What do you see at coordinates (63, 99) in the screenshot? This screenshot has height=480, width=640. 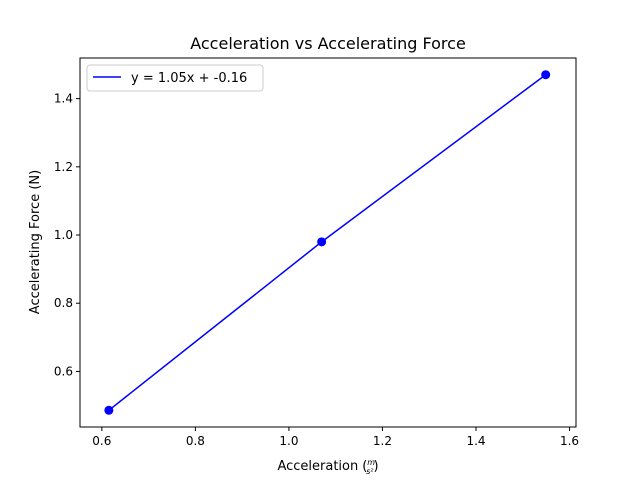 I see `y-tick-label: 1.4` at bounding box center [63, 99].